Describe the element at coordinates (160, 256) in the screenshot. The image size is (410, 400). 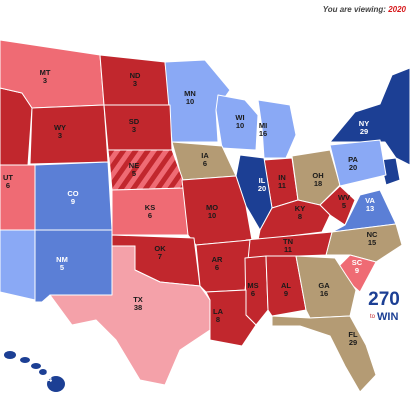
I see `state-votes: 7` at that location.